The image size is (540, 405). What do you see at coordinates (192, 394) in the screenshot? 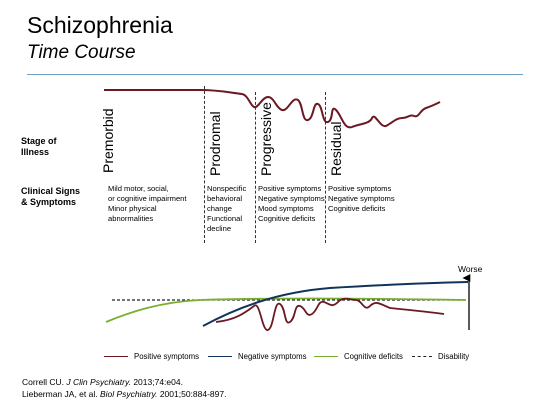
I see `reference-details: 2001;50:884-897.` at bounding box center [192, 394].